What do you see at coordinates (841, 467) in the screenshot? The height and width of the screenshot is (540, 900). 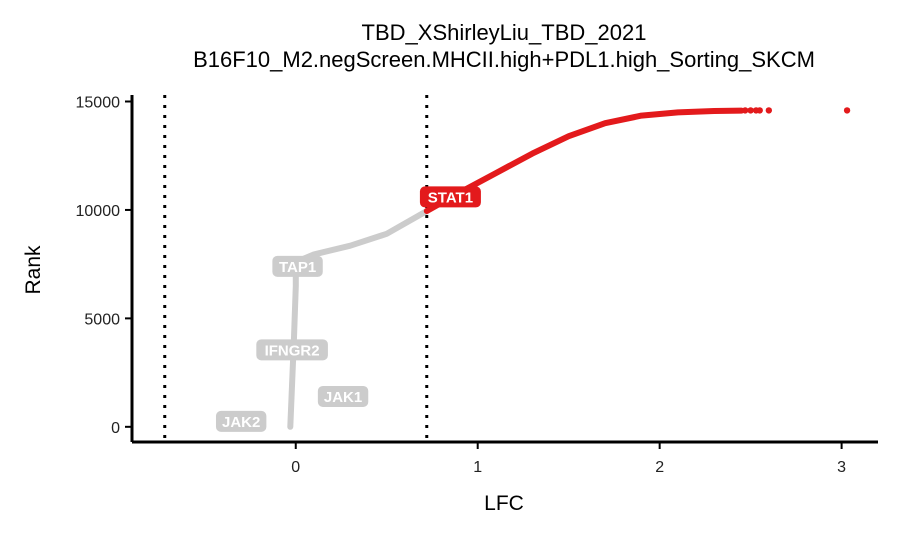 I see `x-tick-label-3: 3` at bounding box center [841, 467].